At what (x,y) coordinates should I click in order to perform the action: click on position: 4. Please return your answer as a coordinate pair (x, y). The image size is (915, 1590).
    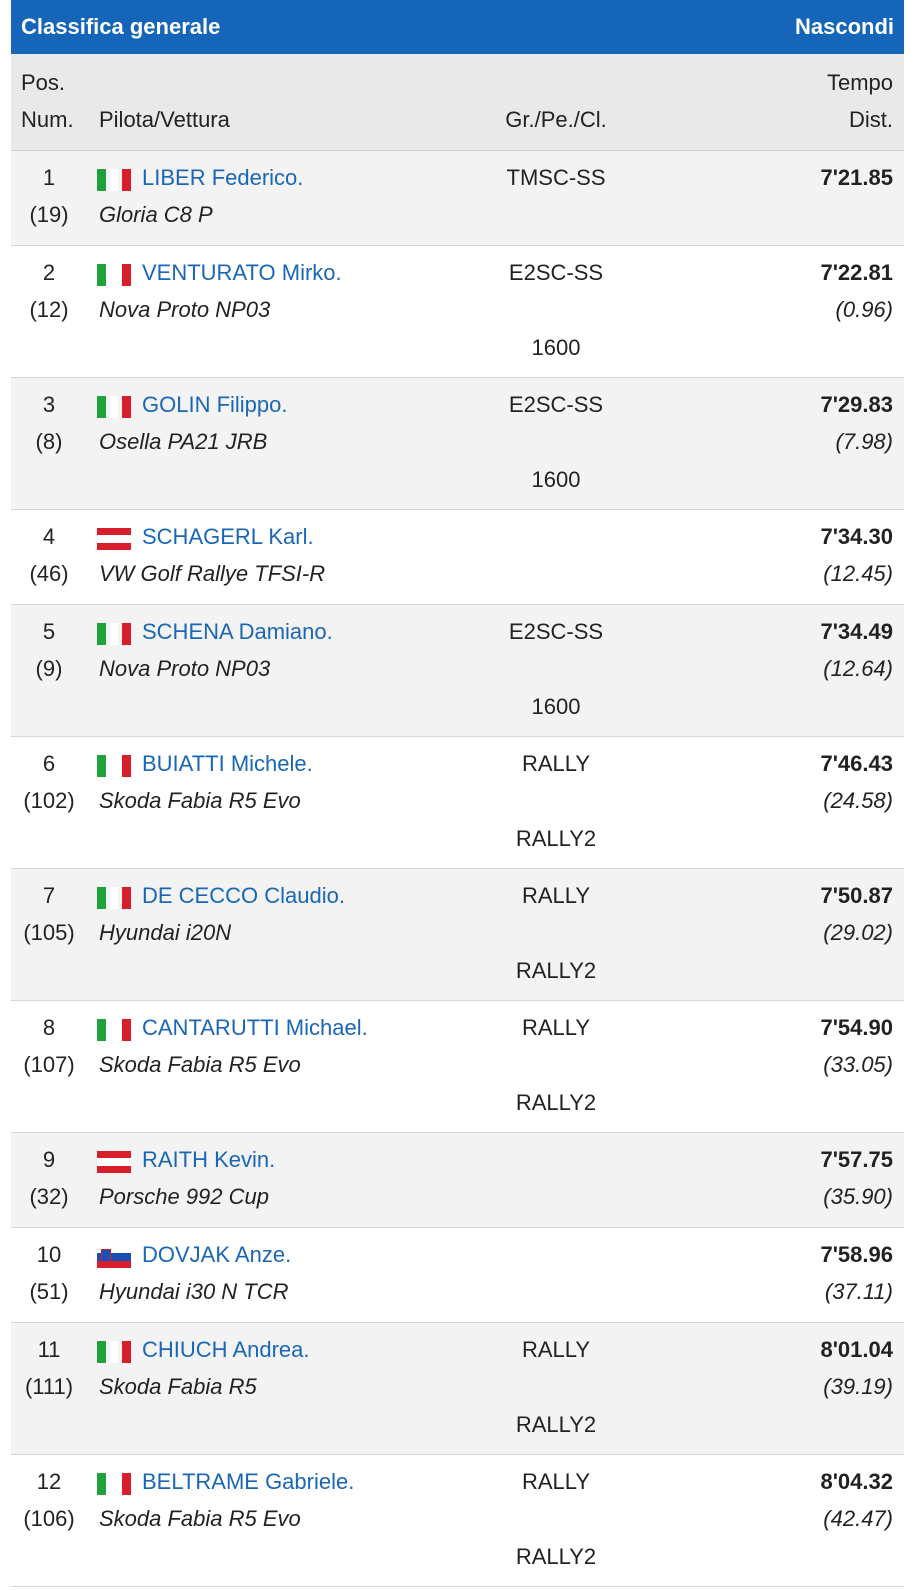
    Looking at the image, I should click on (49, 536).